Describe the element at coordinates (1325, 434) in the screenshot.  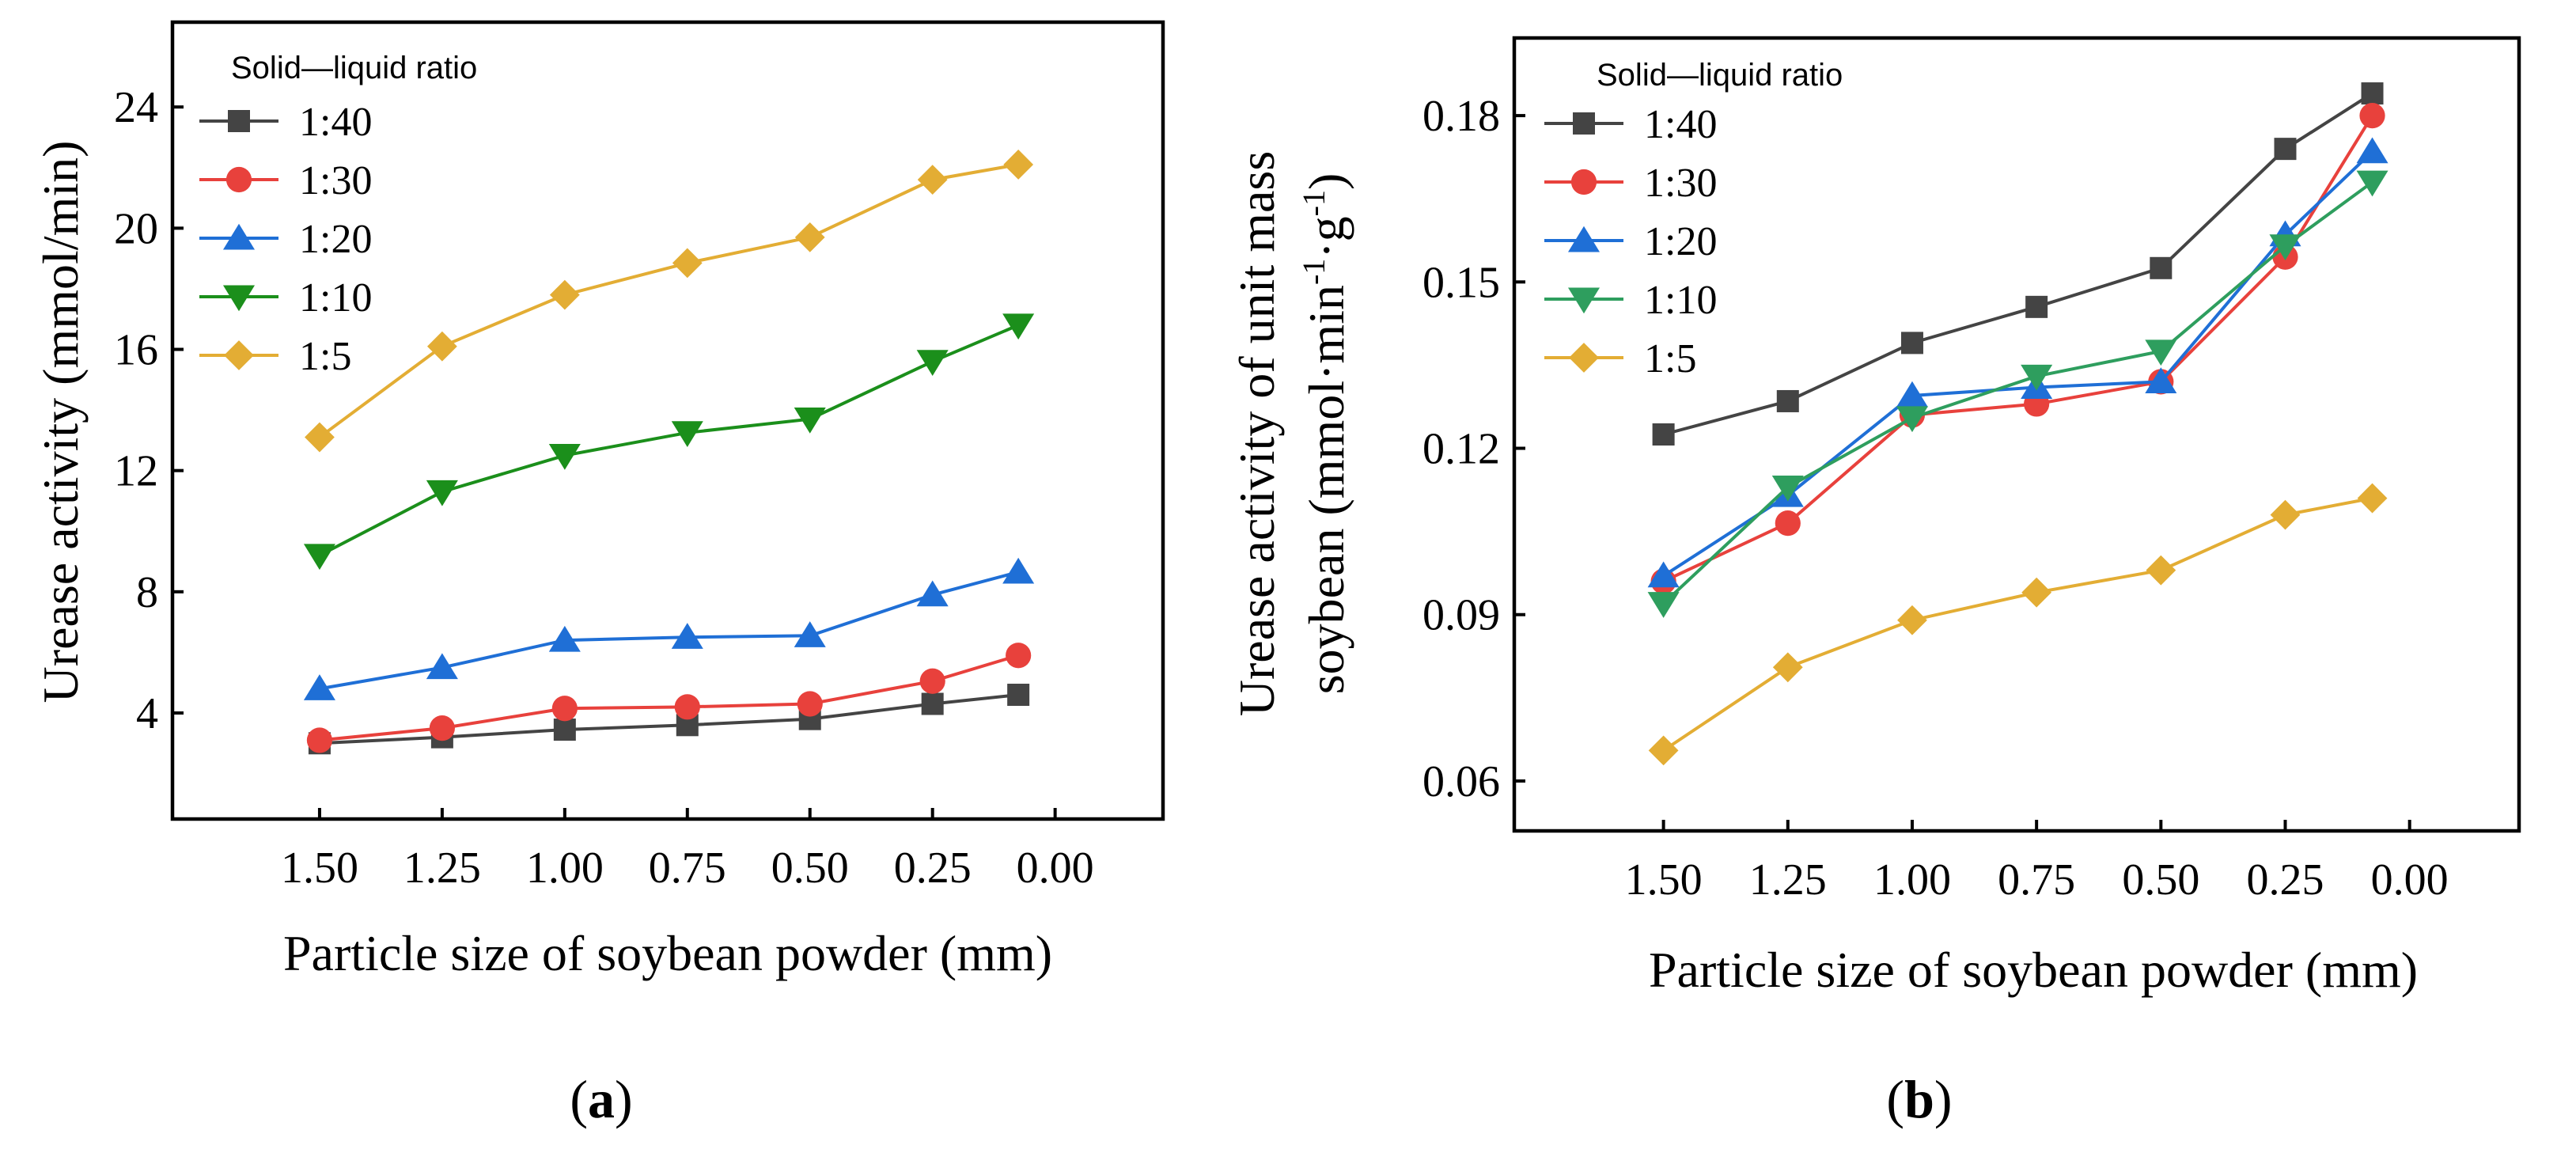
I see `y-axis-label-b-line2: soybean (mmol·min-1·g-1)` at that location.